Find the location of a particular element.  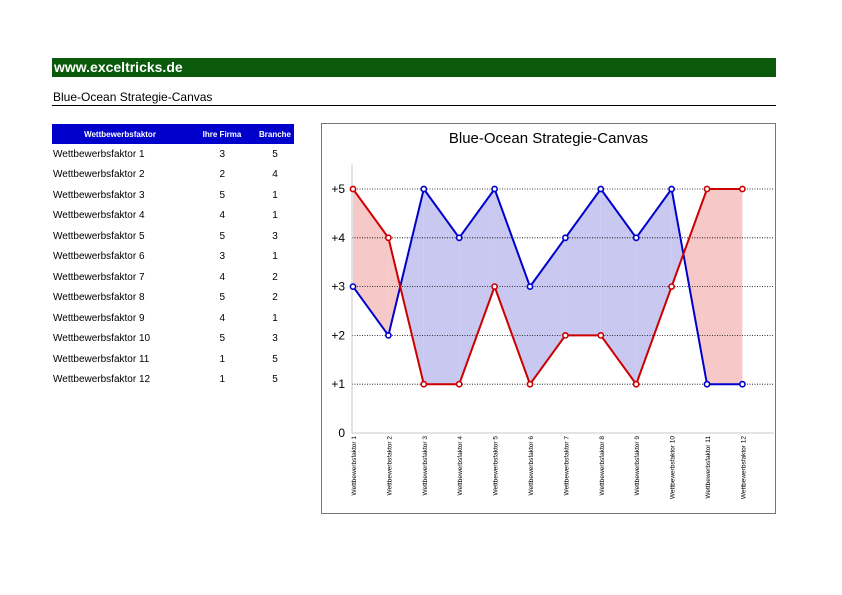

factor-cell: Wettbewerbsfaktor 1 is located at coordinates (99, 154).